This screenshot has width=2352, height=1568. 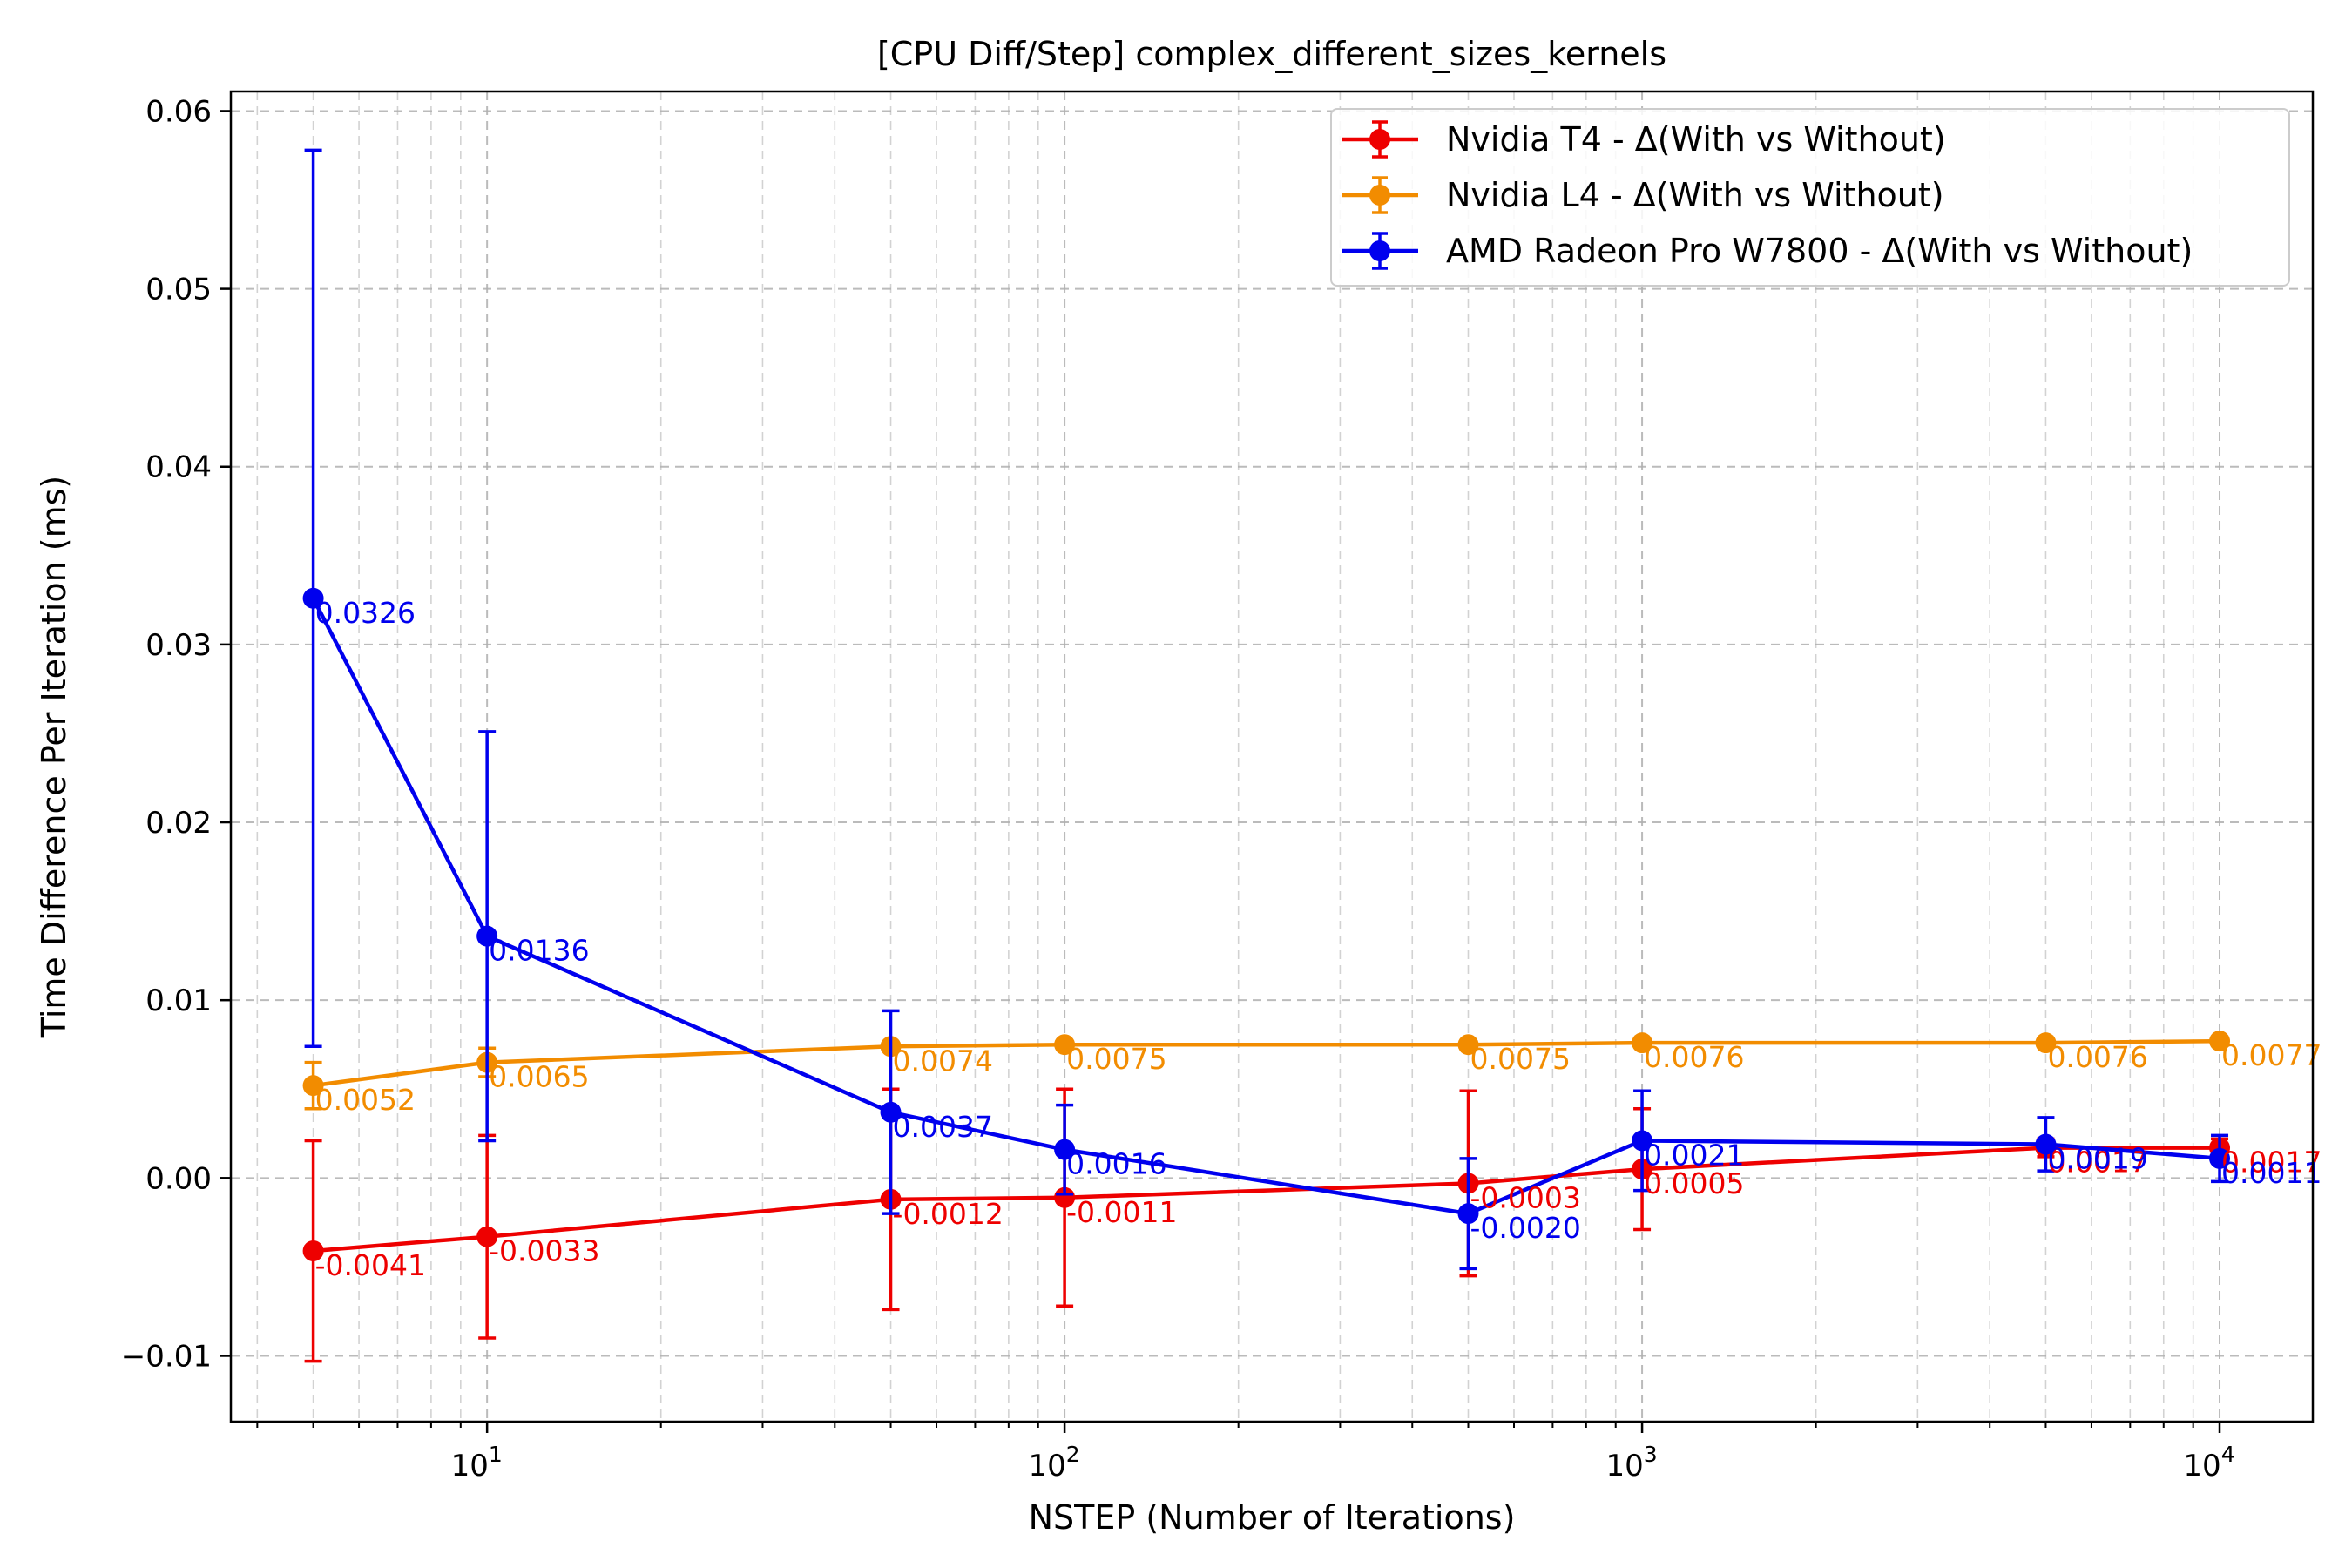 I want to click on data-label: 0.0019, so click(x=2097, y=1159).